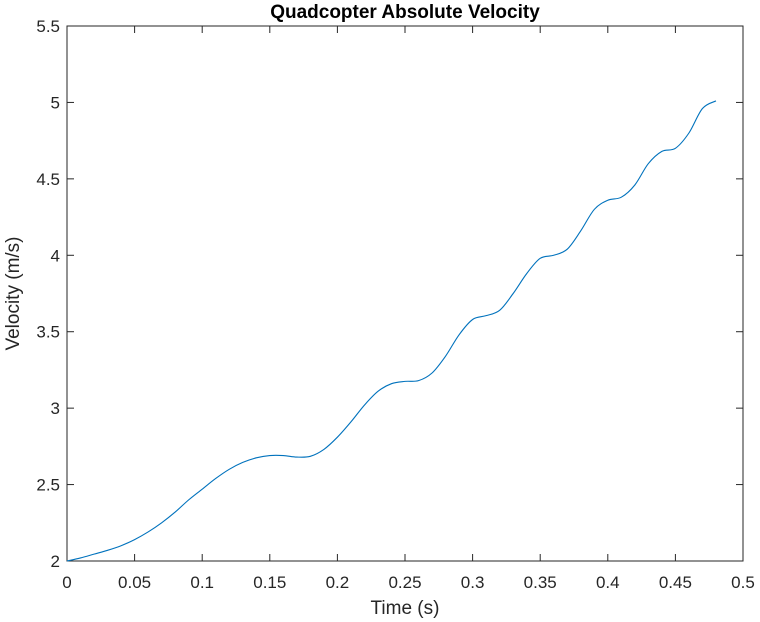  Describe the element at coordinates (269, 582) in the screenshot. I see `x-tick-label: 0.15` at that location.